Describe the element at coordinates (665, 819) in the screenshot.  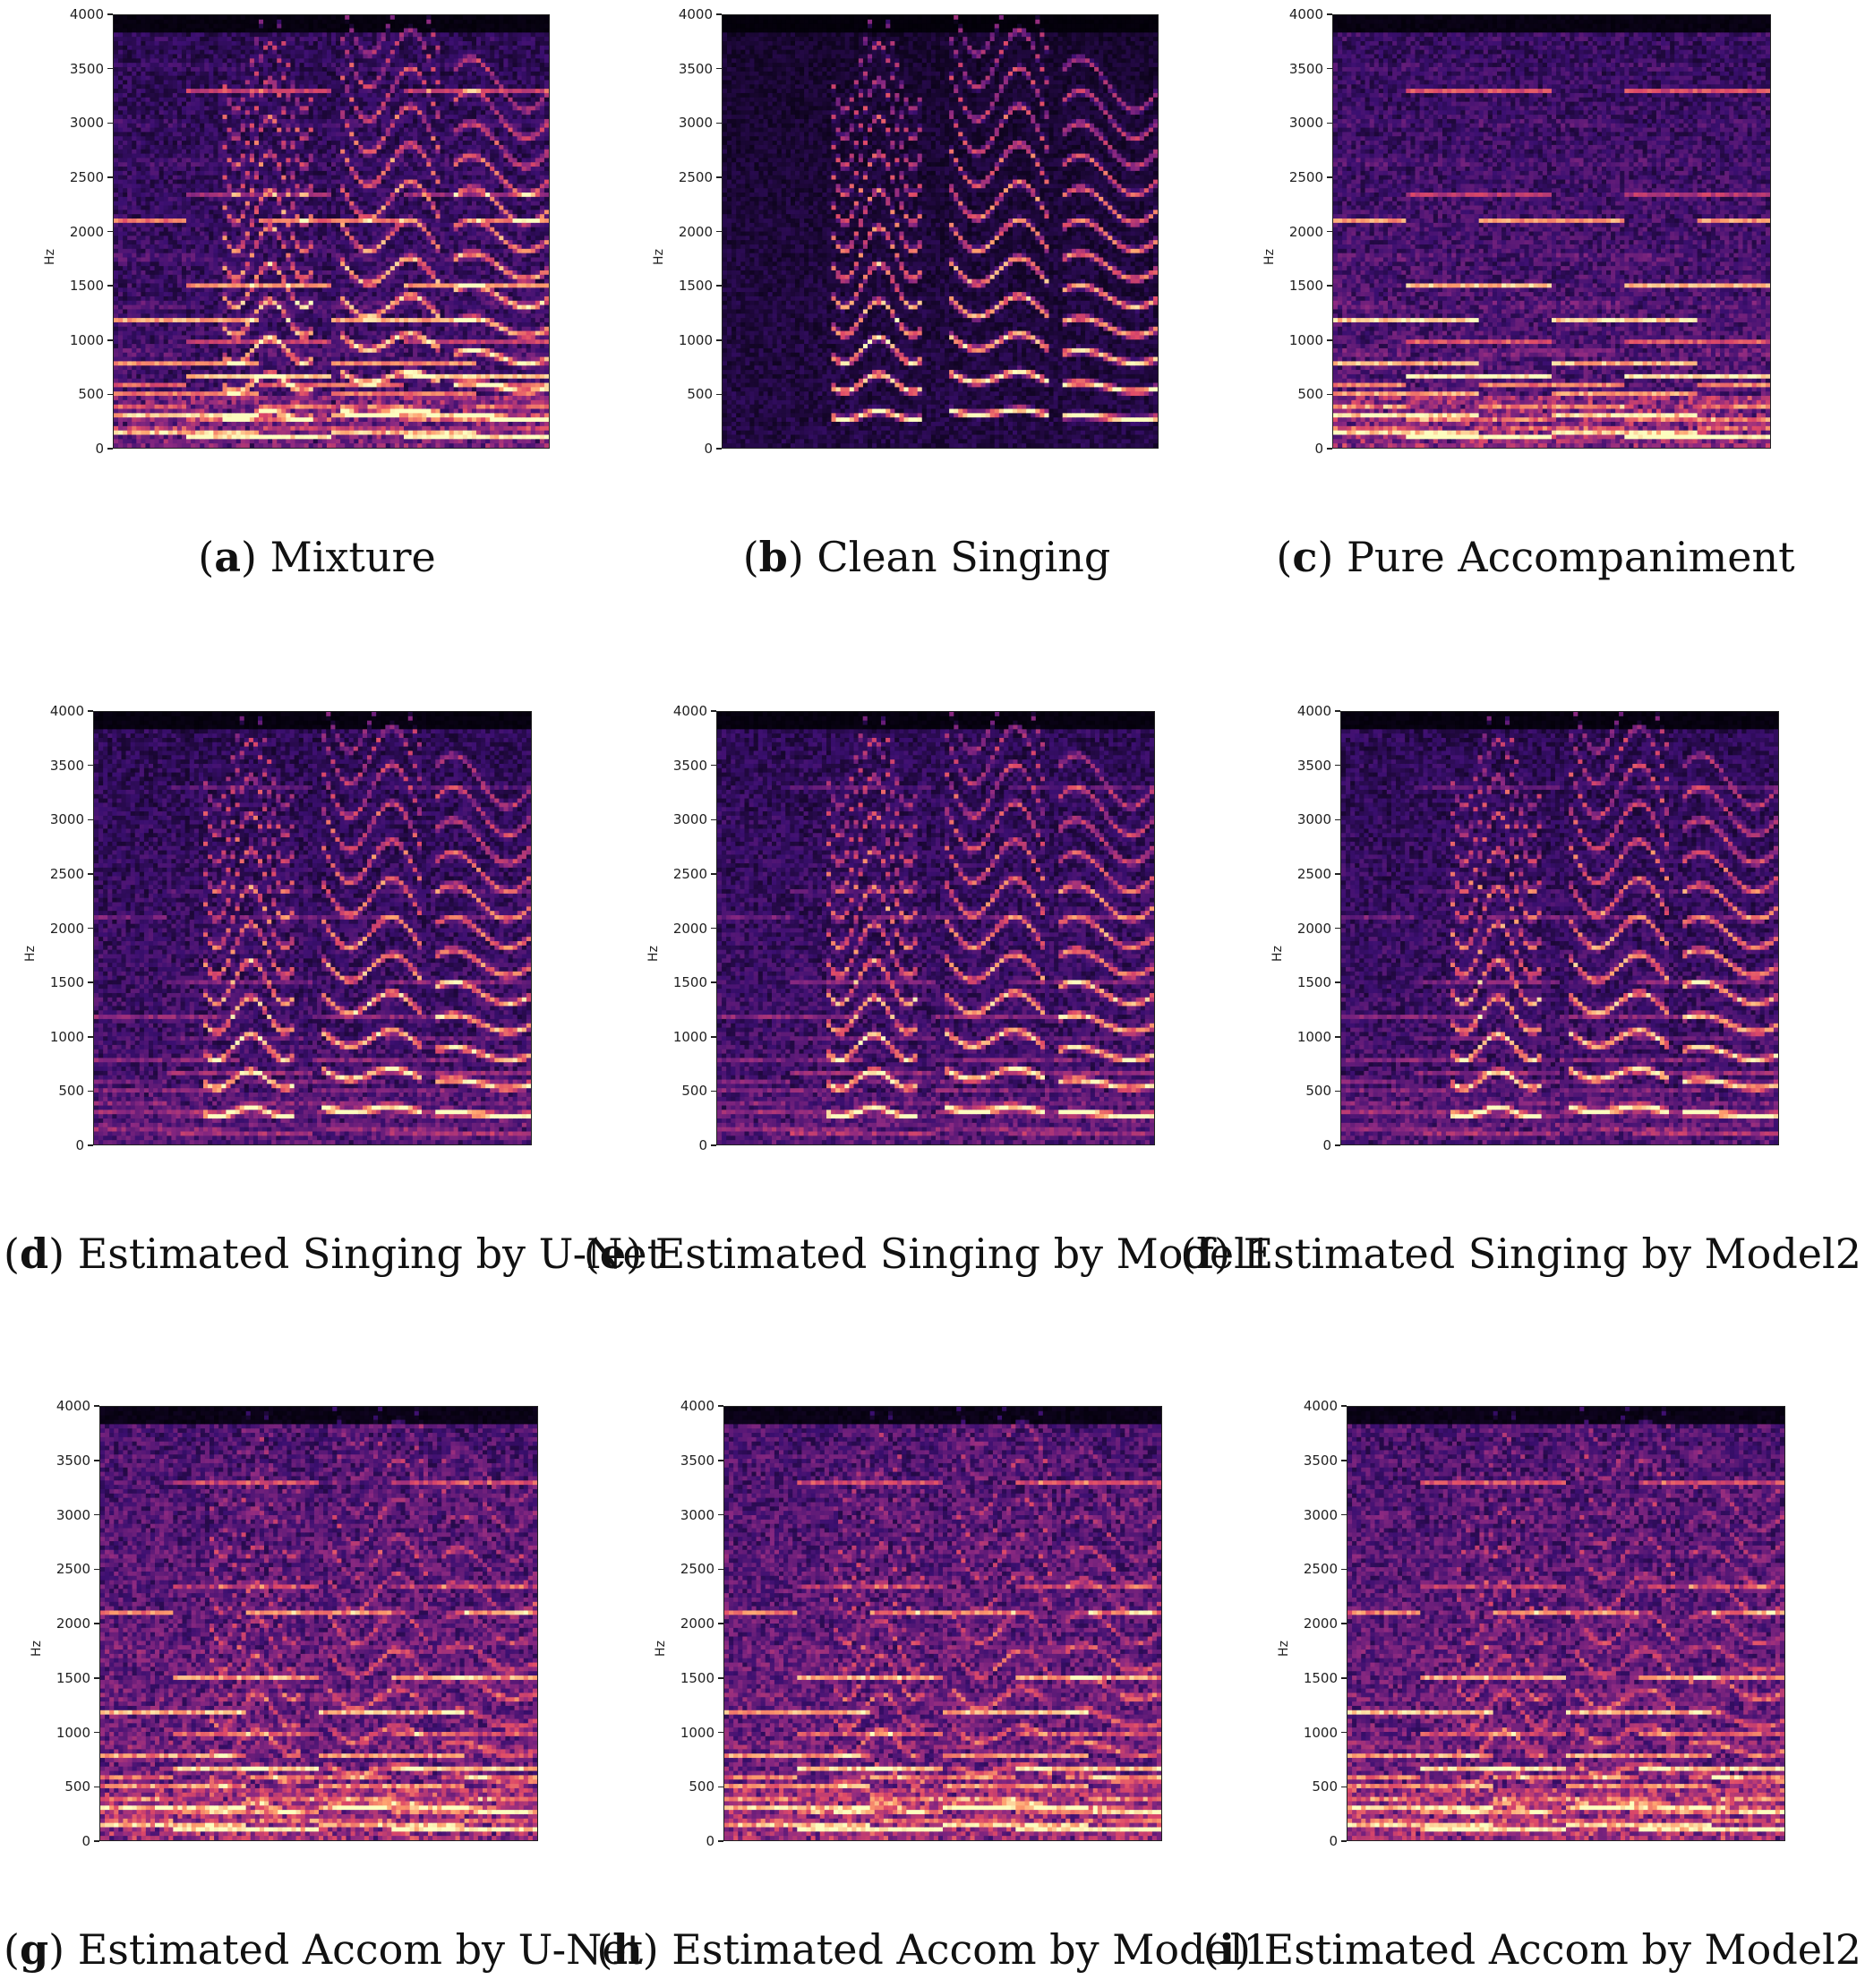
I see `ytick-label-f-6: 3000` at that location.